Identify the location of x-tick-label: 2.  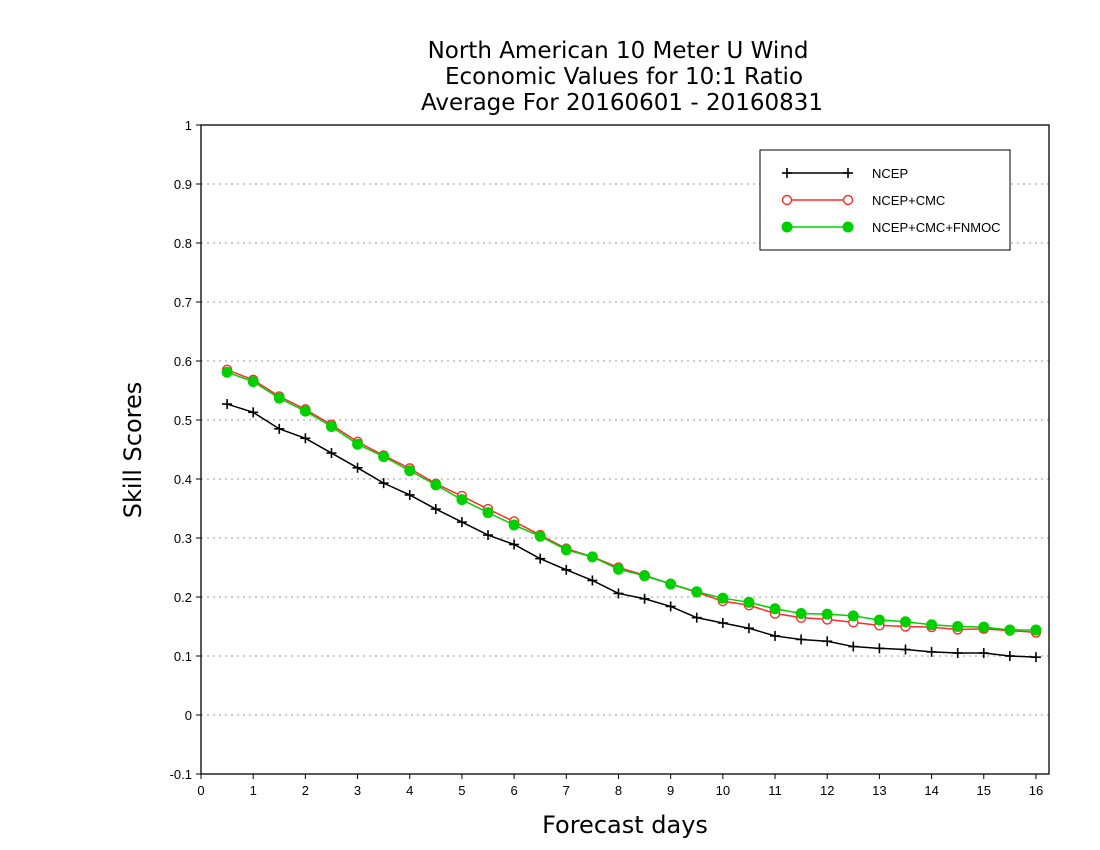
(305, 790).